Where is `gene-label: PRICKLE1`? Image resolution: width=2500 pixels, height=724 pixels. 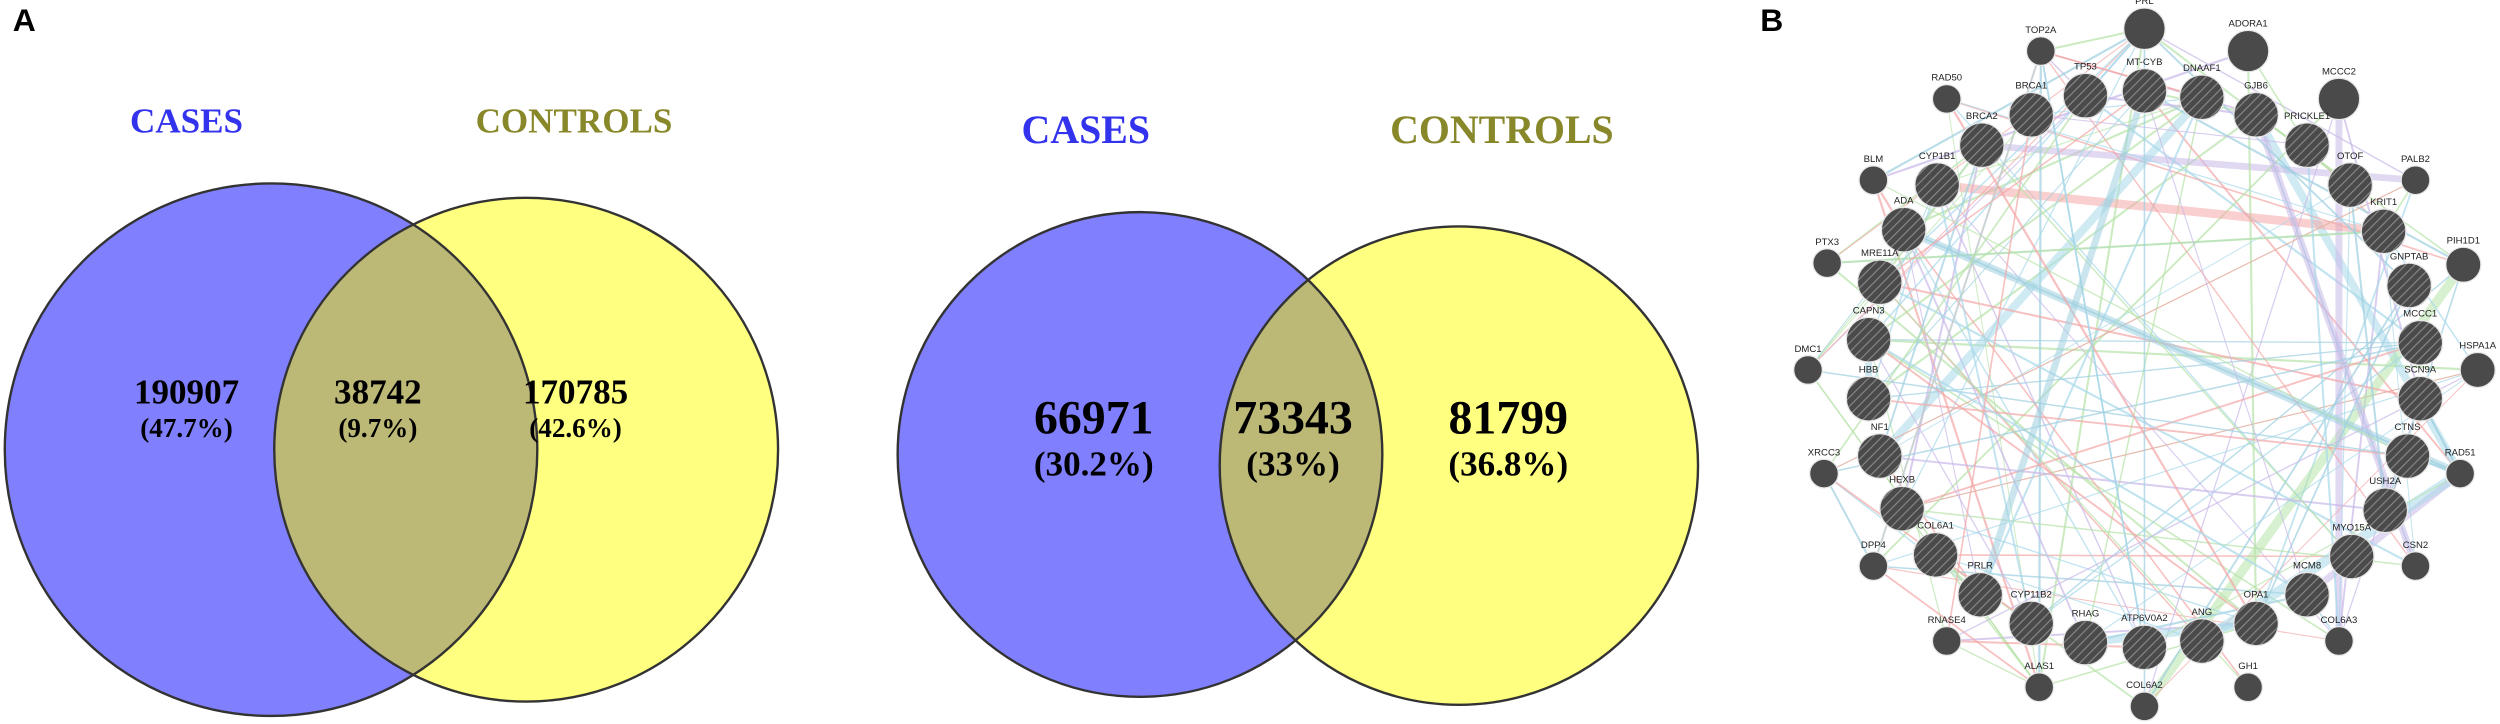
gene-label: PRICKLE1 is located at coordinates (2307, 116).